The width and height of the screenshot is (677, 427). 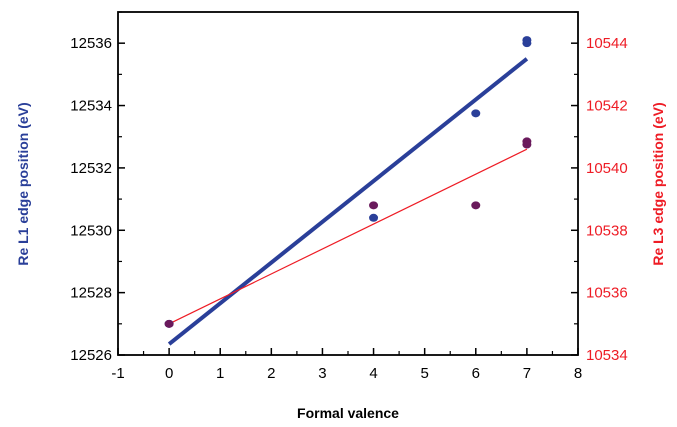 I want to click on right-y-tick-label: 10544, so click(x=607, y=43).